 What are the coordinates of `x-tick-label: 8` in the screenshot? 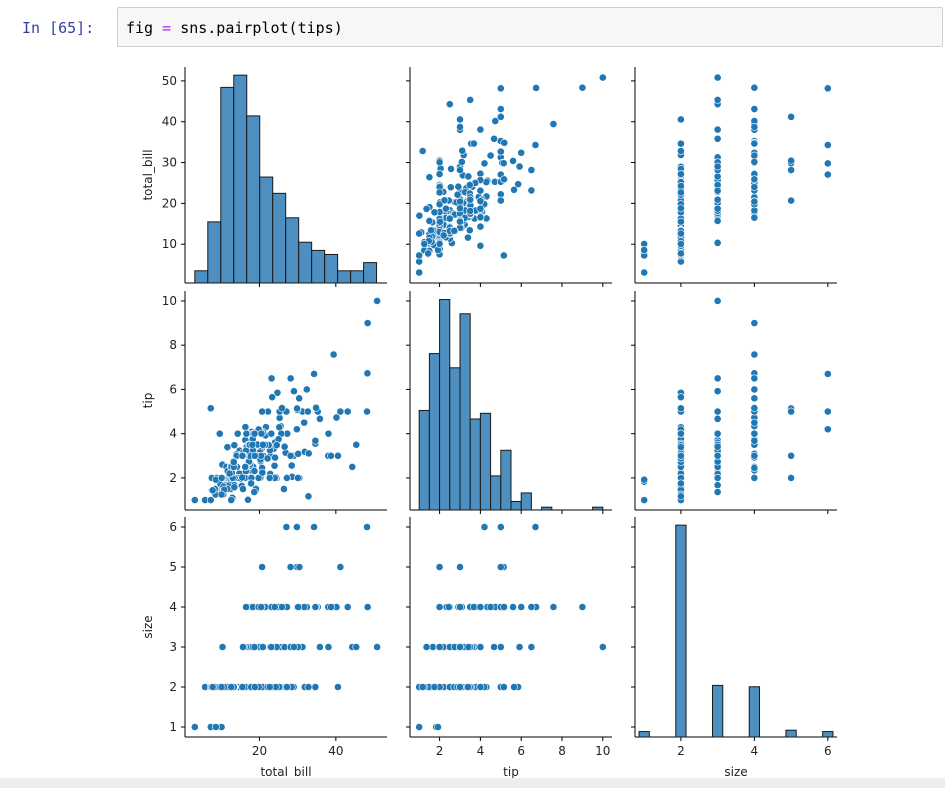 It's located at (562, 751).